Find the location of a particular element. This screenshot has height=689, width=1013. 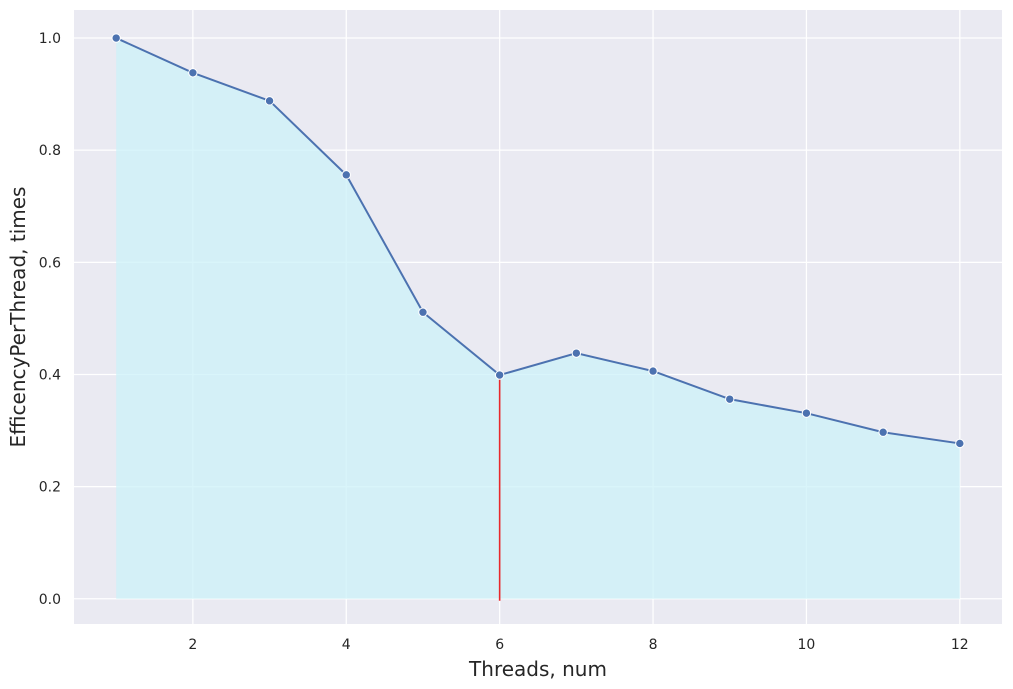

y-tick-label: 0.0 is located at coordinates (50, 600).